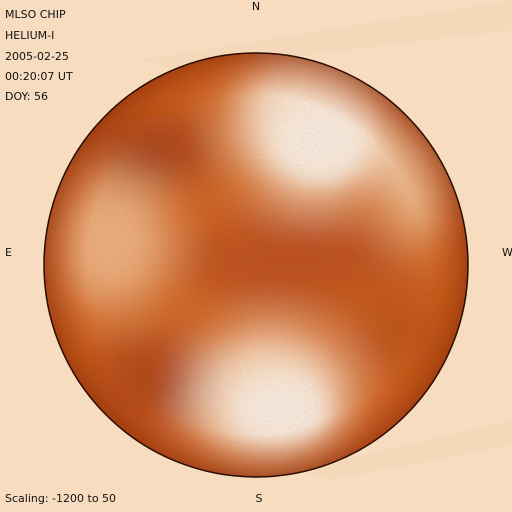 This screenshot has height=512, width=512. Describe the element at coordinates (26, 96) in the screenshot. I see `header-line: DOY: 56` at that location.